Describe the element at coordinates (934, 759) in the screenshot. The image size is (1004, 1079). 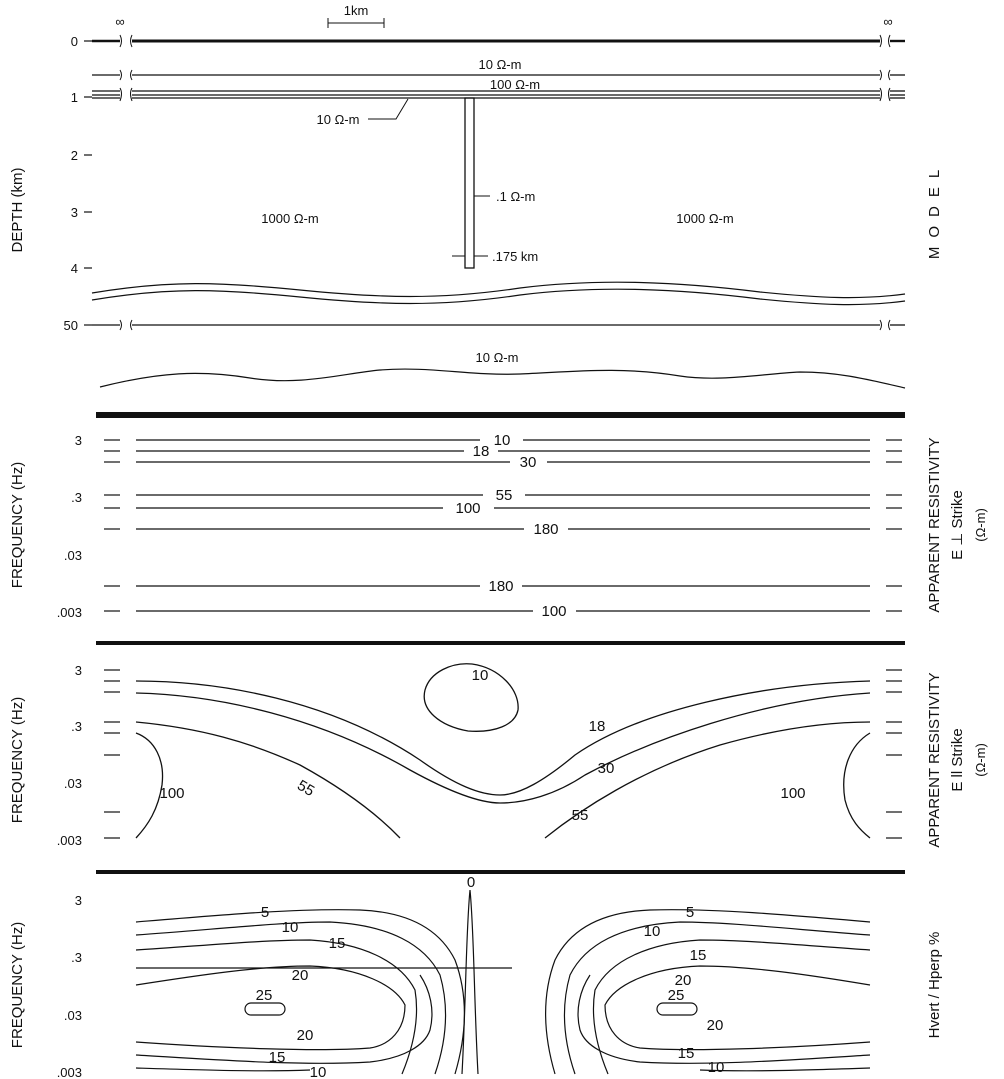
I see `side-title-resistivity-lower: APPARENT RESISTIVITY` at that location.